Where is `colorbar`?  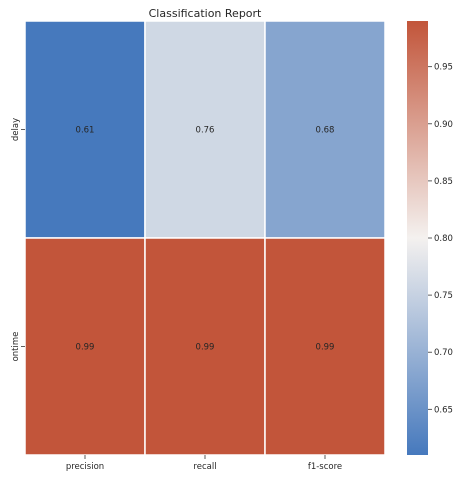 colorbar is located at coordinates (417, 238).